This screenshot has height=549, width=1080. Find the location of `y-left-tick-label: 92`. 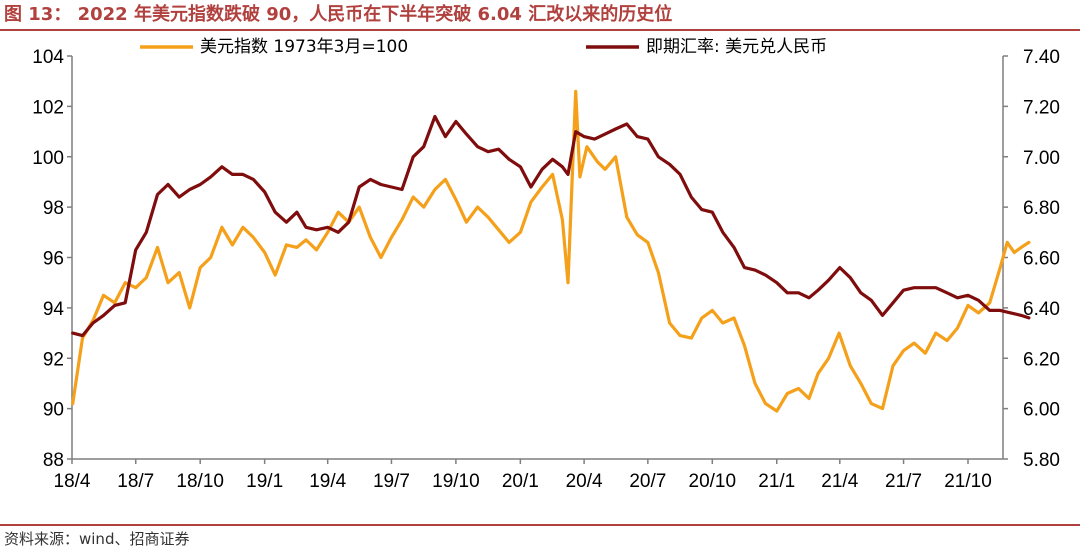

y-left-tick-label: 92 is located at coordinates (53, 359).